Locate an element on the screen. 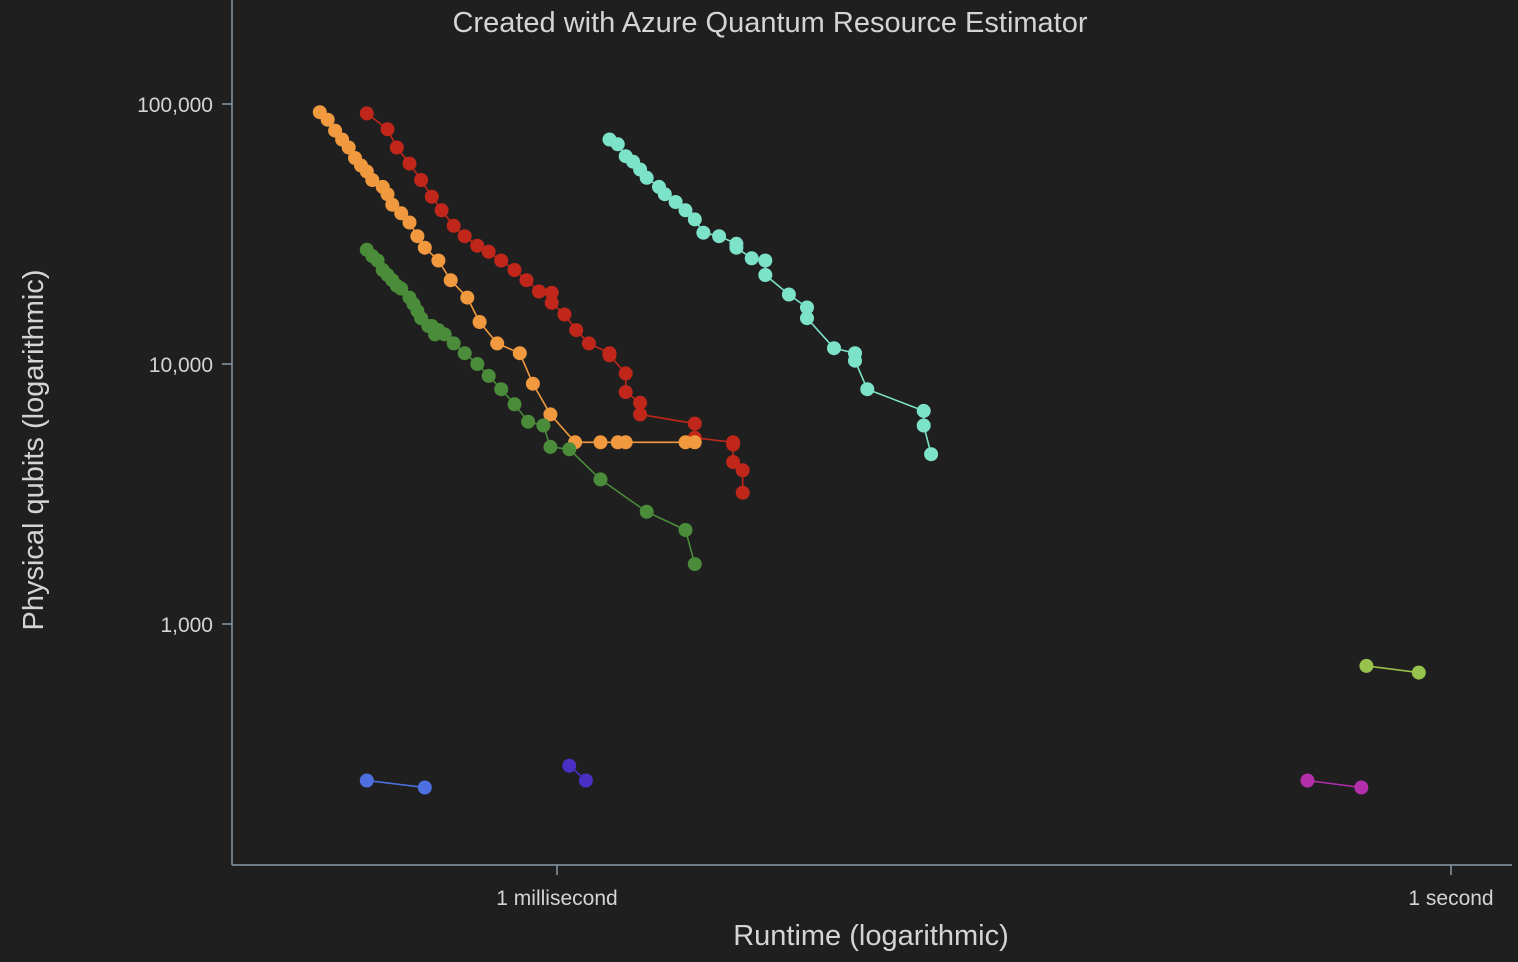  x-axis-title: Runtime (logarithmic) is located at coordinates (871, 936).